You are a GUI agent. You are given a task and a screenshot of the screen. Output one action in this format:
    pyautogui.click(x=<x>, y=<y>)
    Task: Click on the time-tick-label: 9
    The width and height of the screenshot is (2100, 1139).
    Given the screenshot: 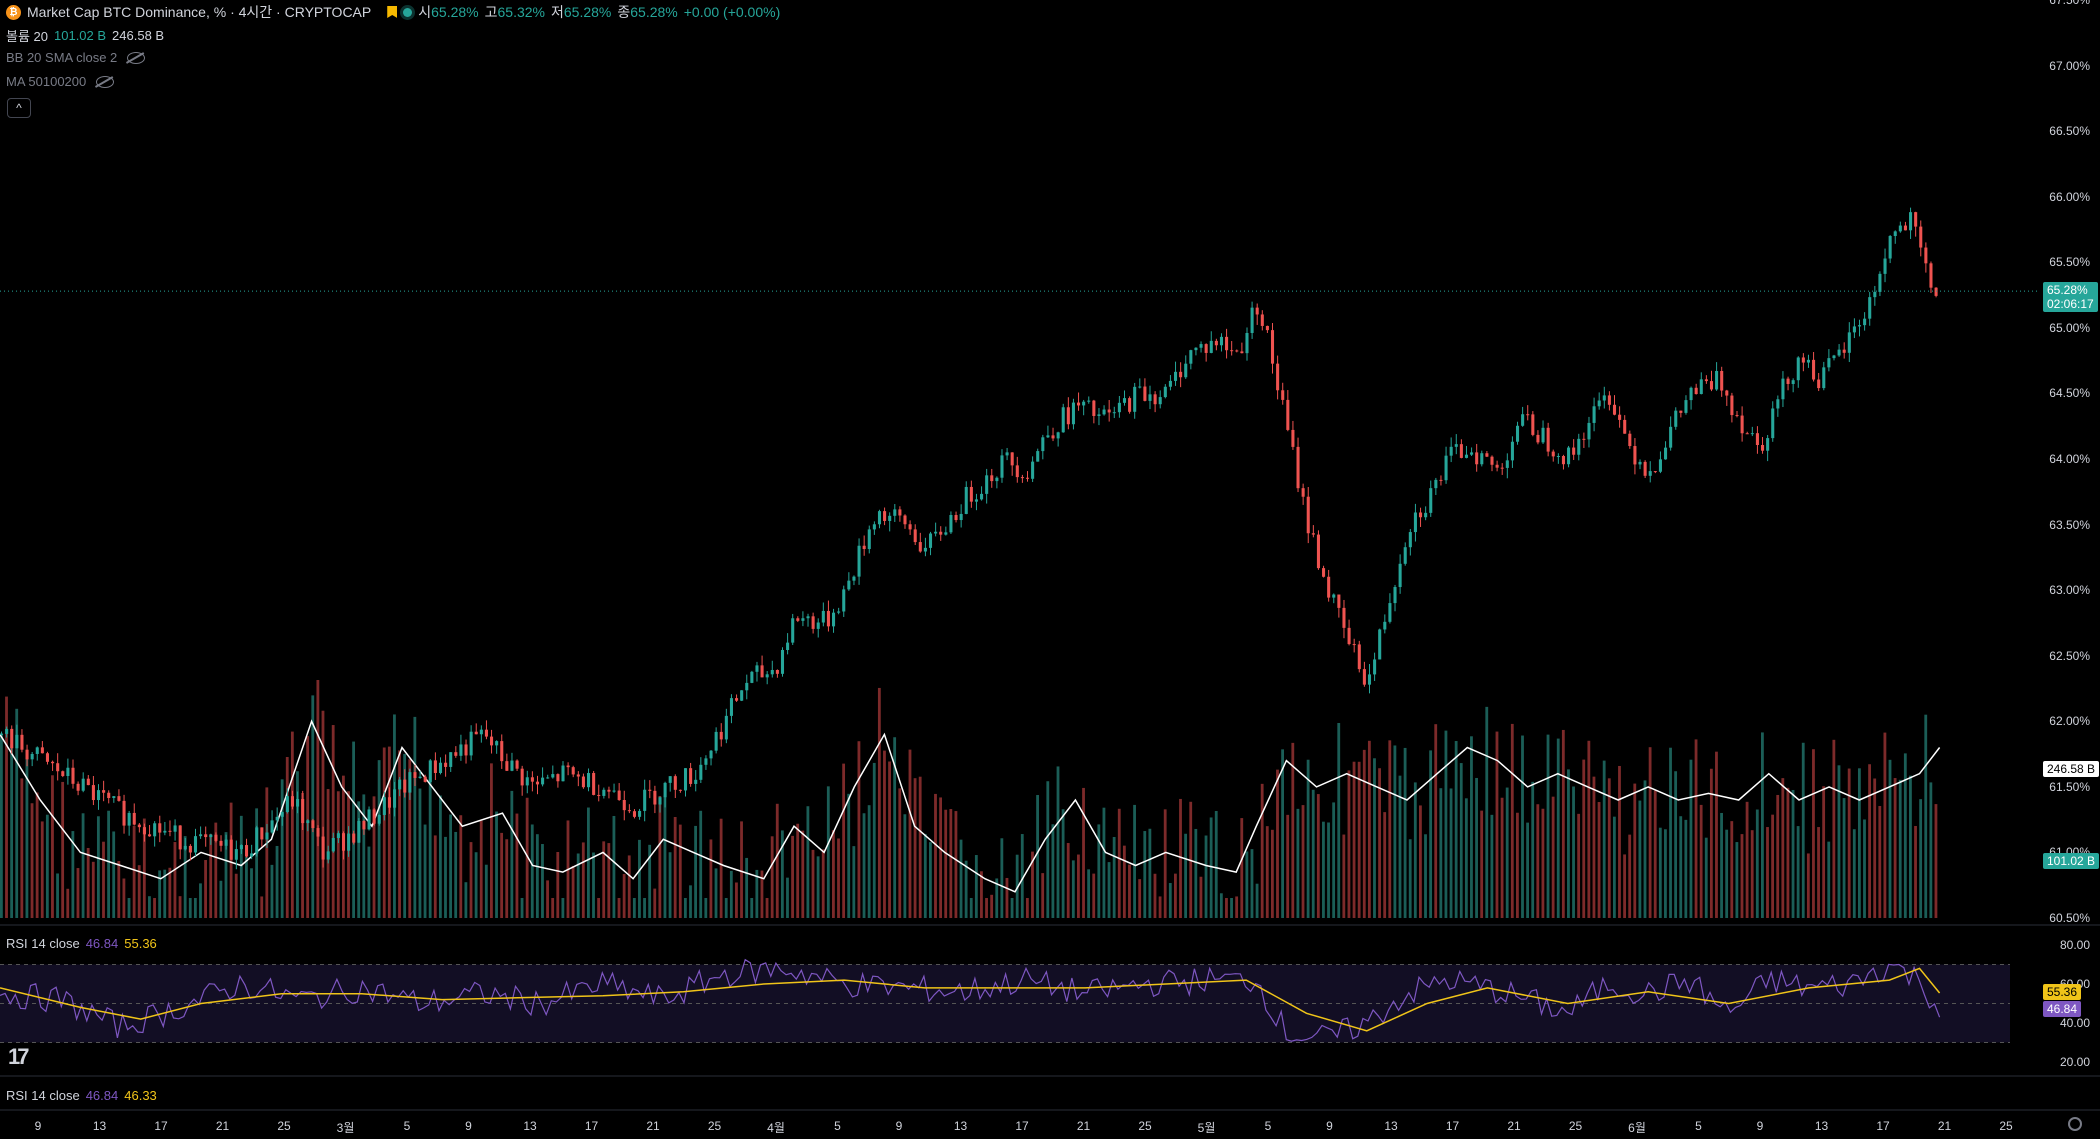 What is the action you would take?
    pyautogui.click(x=899, y=1126)
    